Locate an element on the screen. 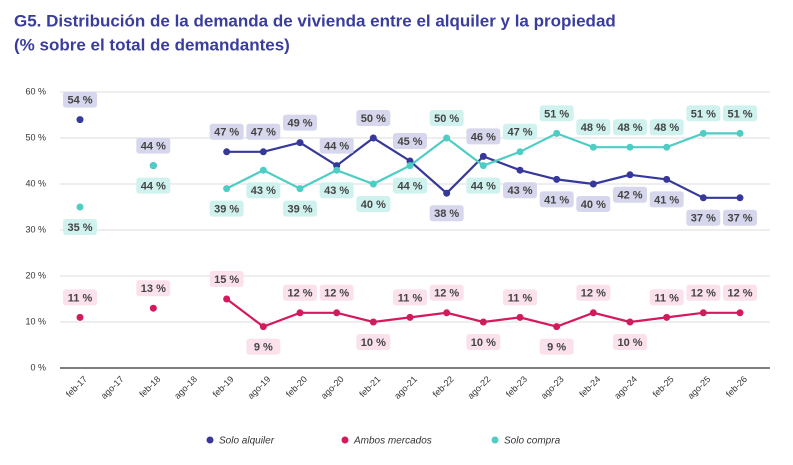  data-label: 45 % is located at coordinates (409, 142).